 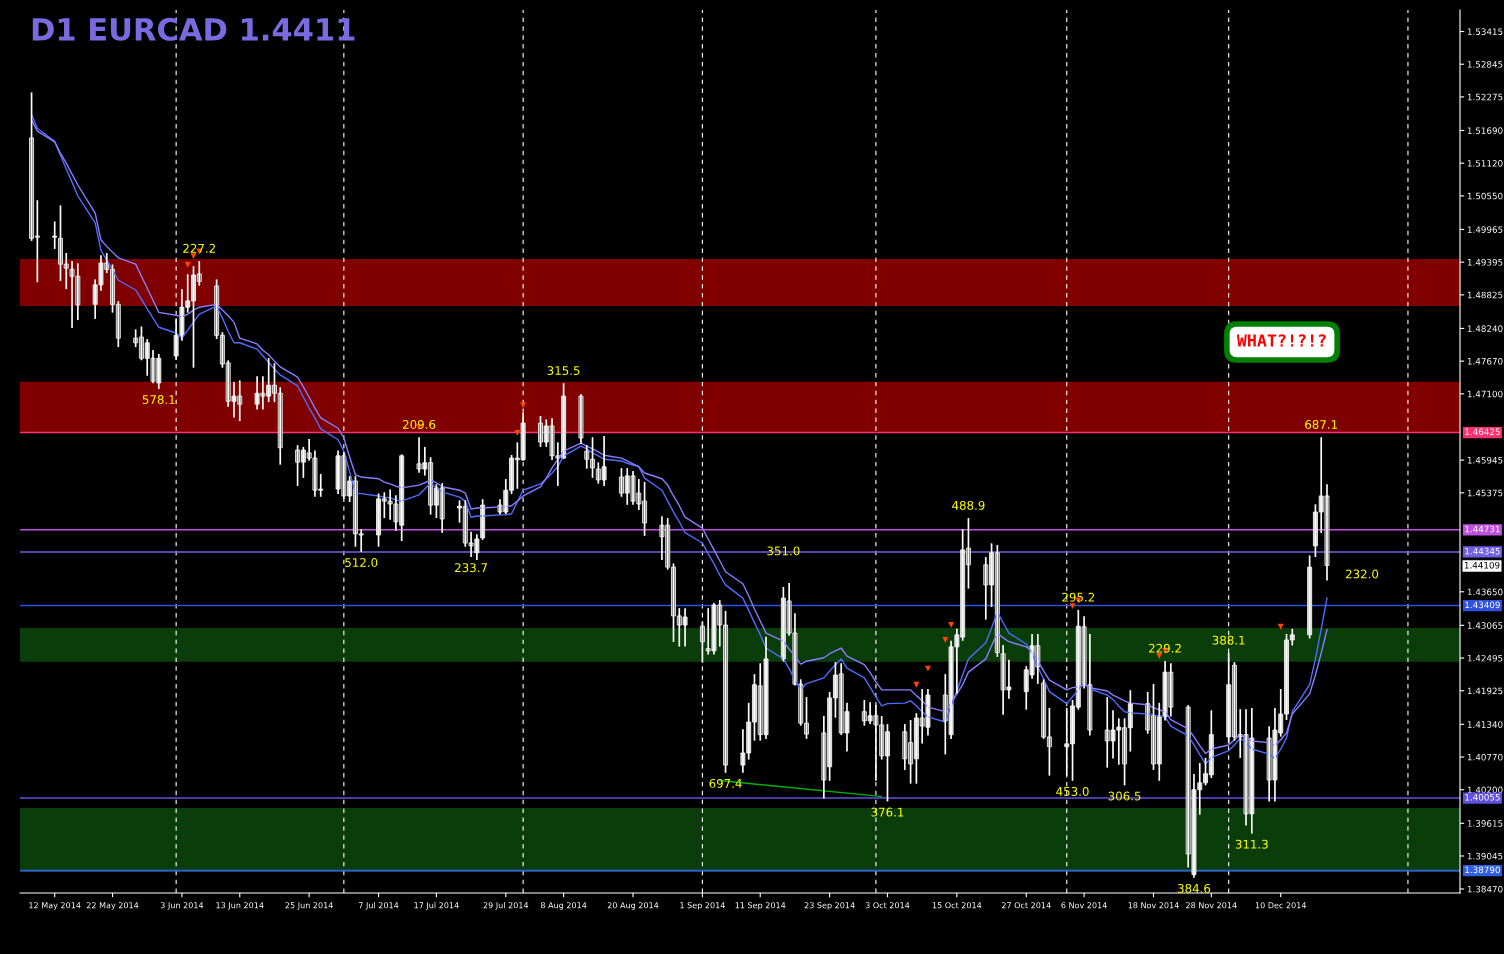 I want to click on annotation: 578.1, so click(x=158, y=400).